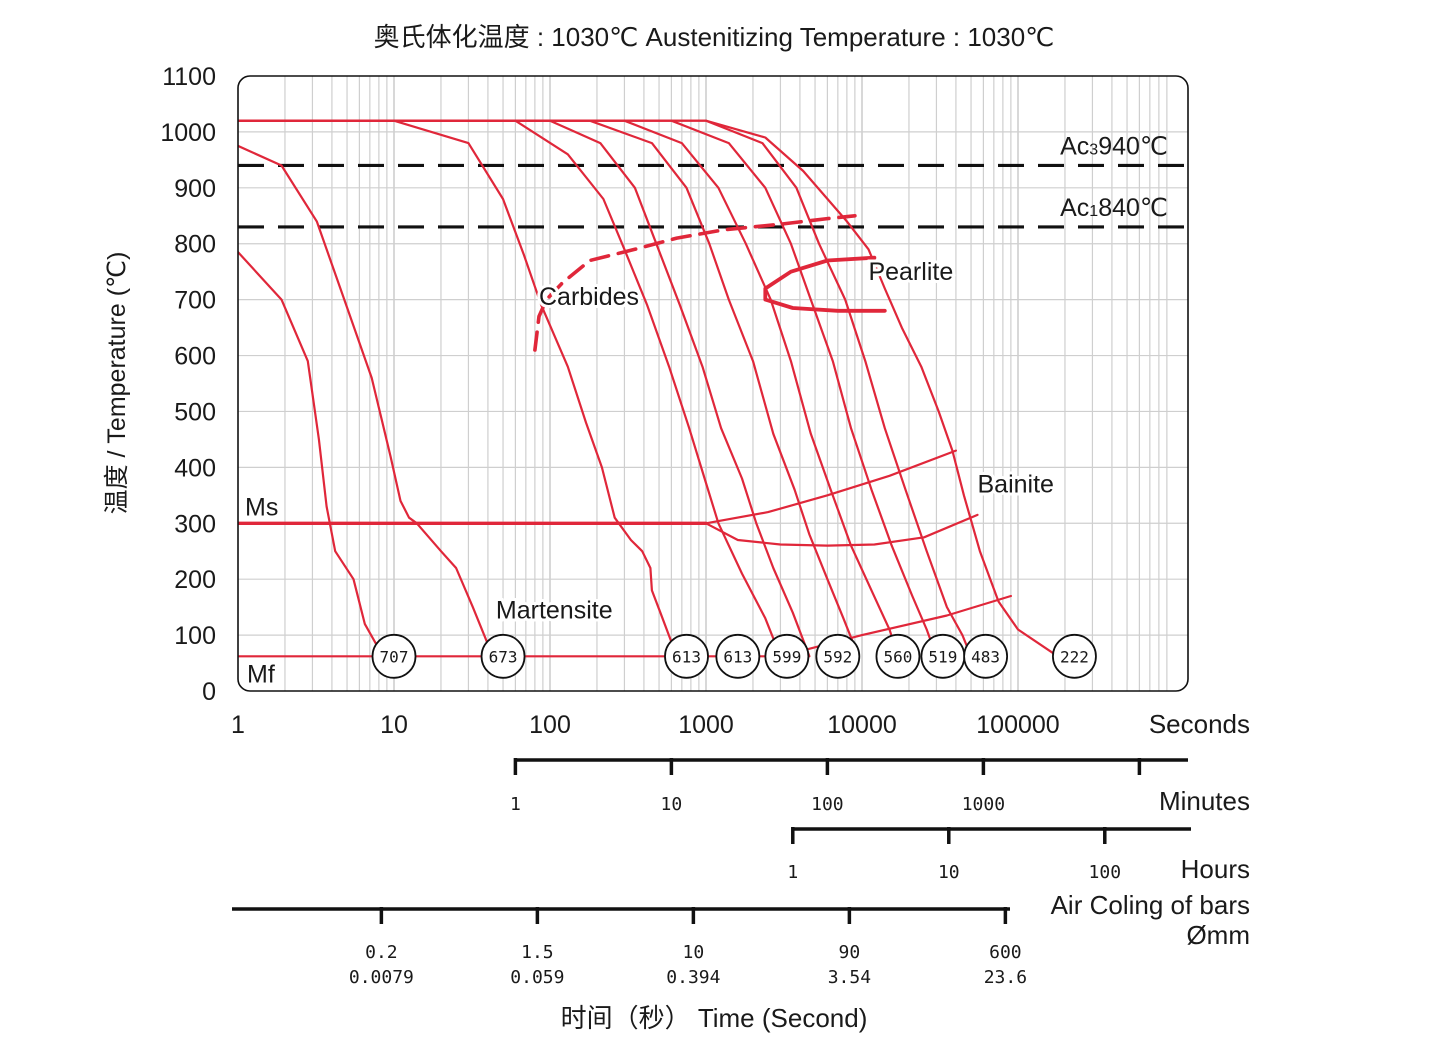 The image size is (1429, 1039). Describe the element at coordinates (195, 245) in the screenshot. I see `y-tick-label: 800` at that location.